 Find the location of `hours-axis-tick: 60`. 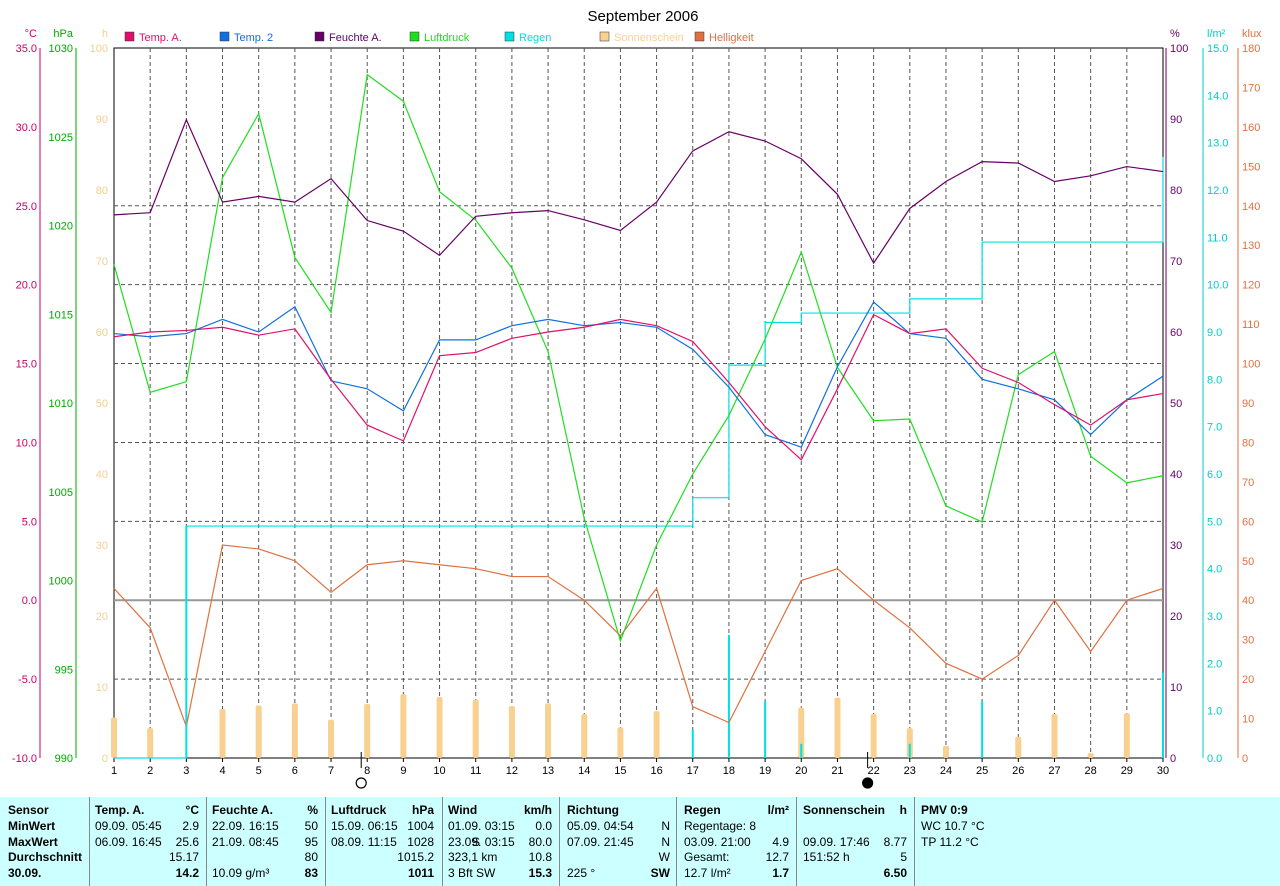

hours-axis-tick: 60 is located at coordinates (102, 333).